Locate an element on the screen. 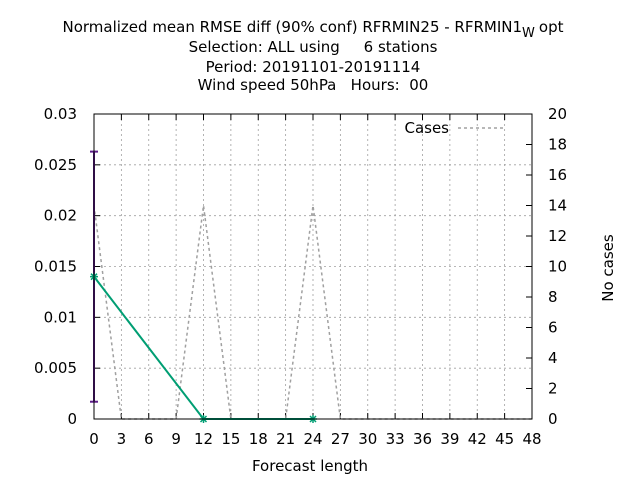 This screenshot has height=480, width=640. x-tick-label: 42 is located at coordinates (477, 439).